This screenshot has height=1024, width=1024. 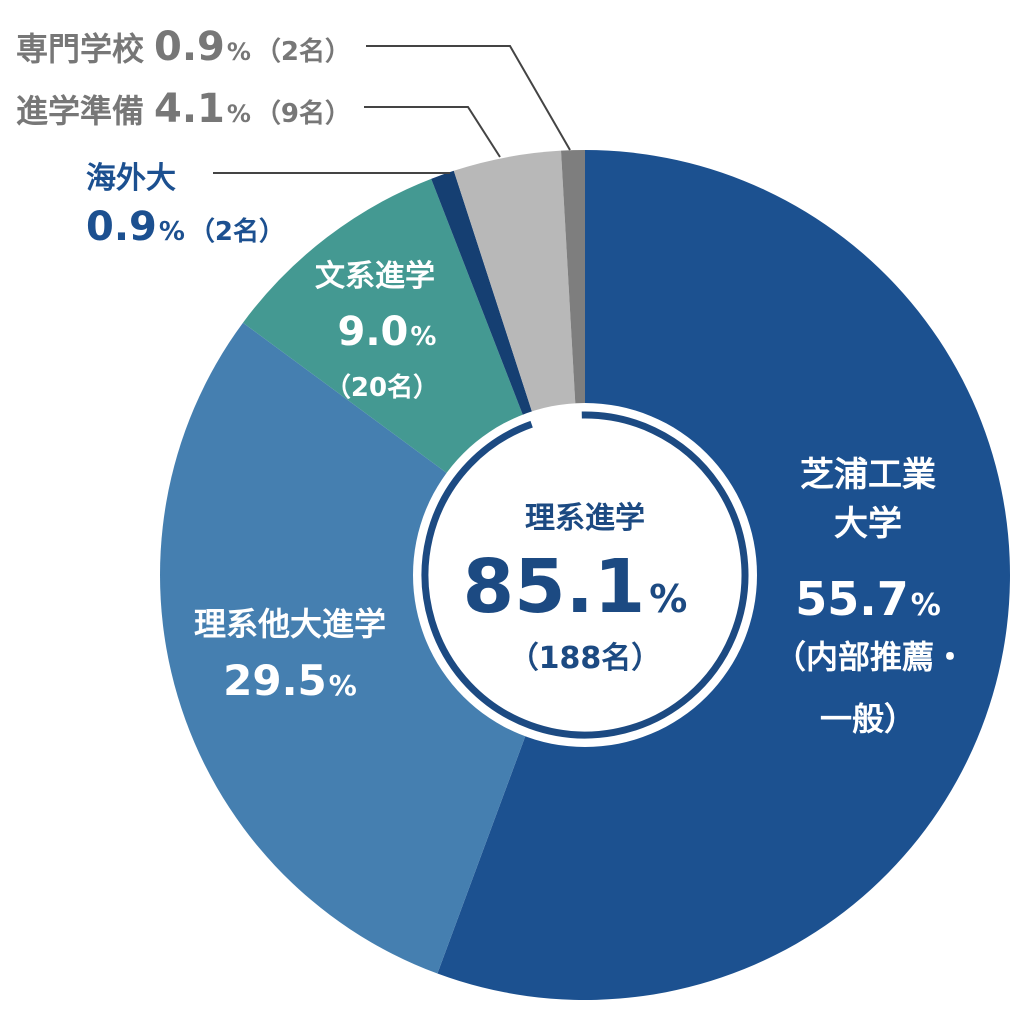 What do you see at coordinates (668, 599) in the screenshot?
I see `center-unit: %` at bounding box center [668, 599].